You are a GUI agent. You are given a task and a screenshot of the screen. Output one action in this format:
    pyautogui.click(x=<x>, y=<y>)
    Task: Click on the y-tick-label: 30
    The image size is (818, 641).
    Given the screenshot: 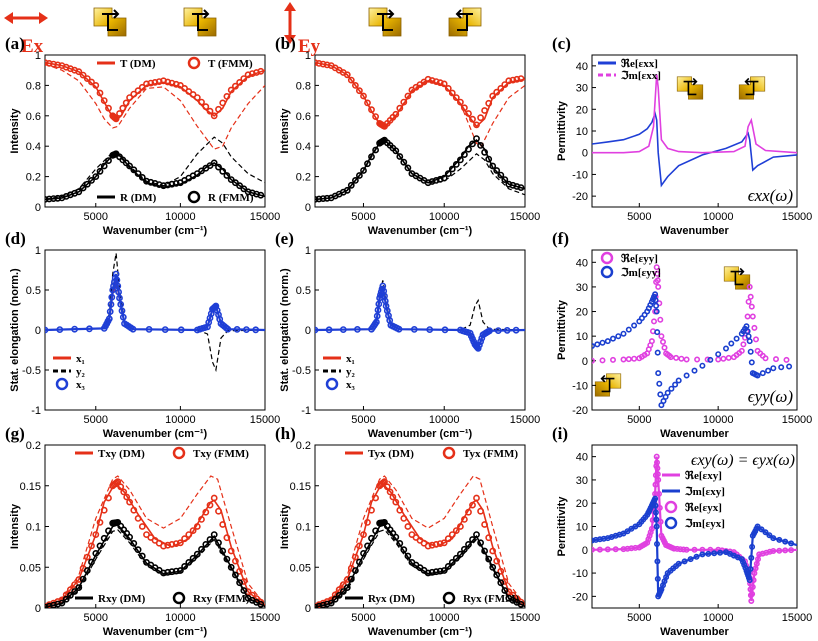 What is the action you would take?
    pyautogui.click(x=582, y=481)
    